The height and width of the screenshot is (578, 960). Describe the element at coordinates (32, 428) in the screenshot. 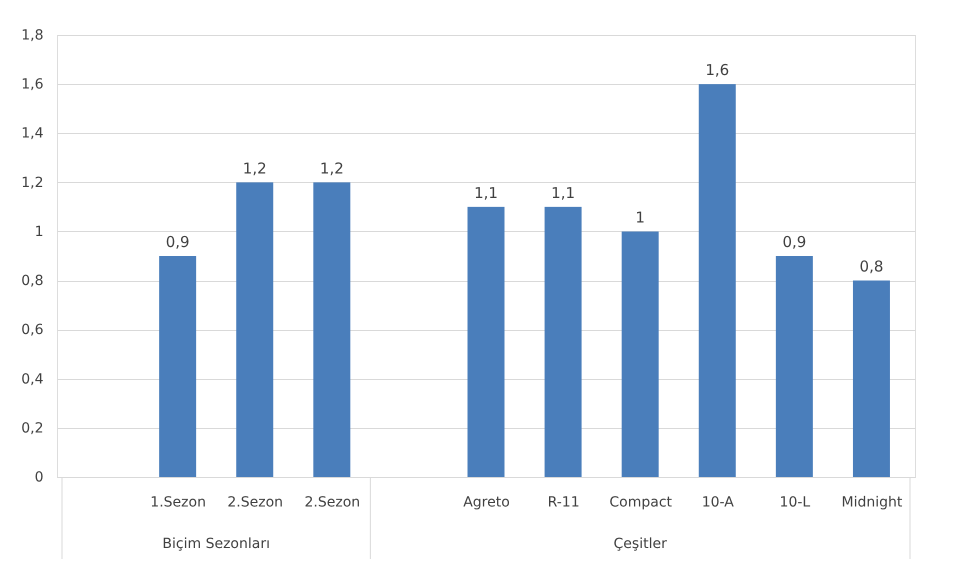

I see `y-tick-label: 0,2` at that location.